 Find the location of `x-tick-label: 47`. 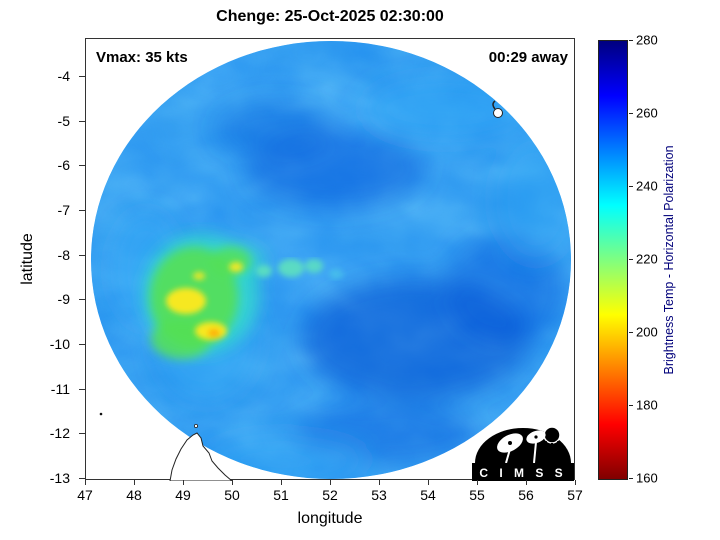

x-tick-label: 47 is located at coordinates (85, 495).